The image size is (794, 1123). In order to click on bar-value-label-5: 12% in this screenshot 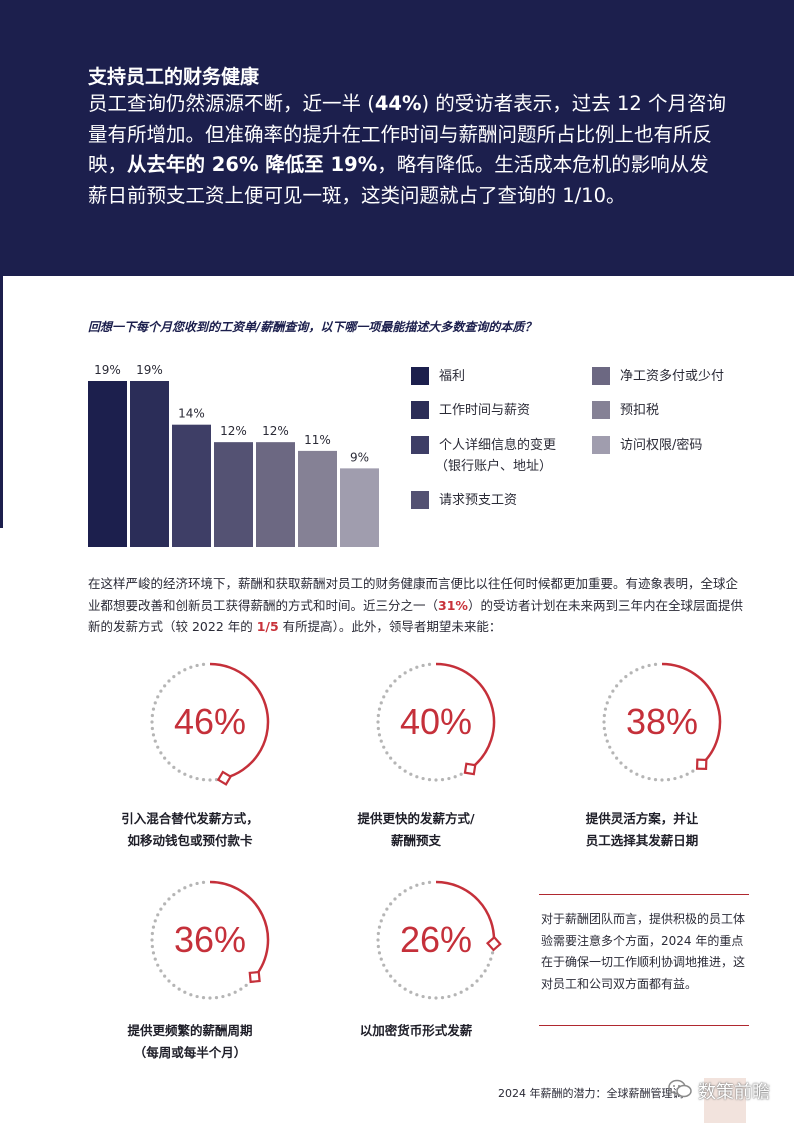, I will do `click(275, 431)`.